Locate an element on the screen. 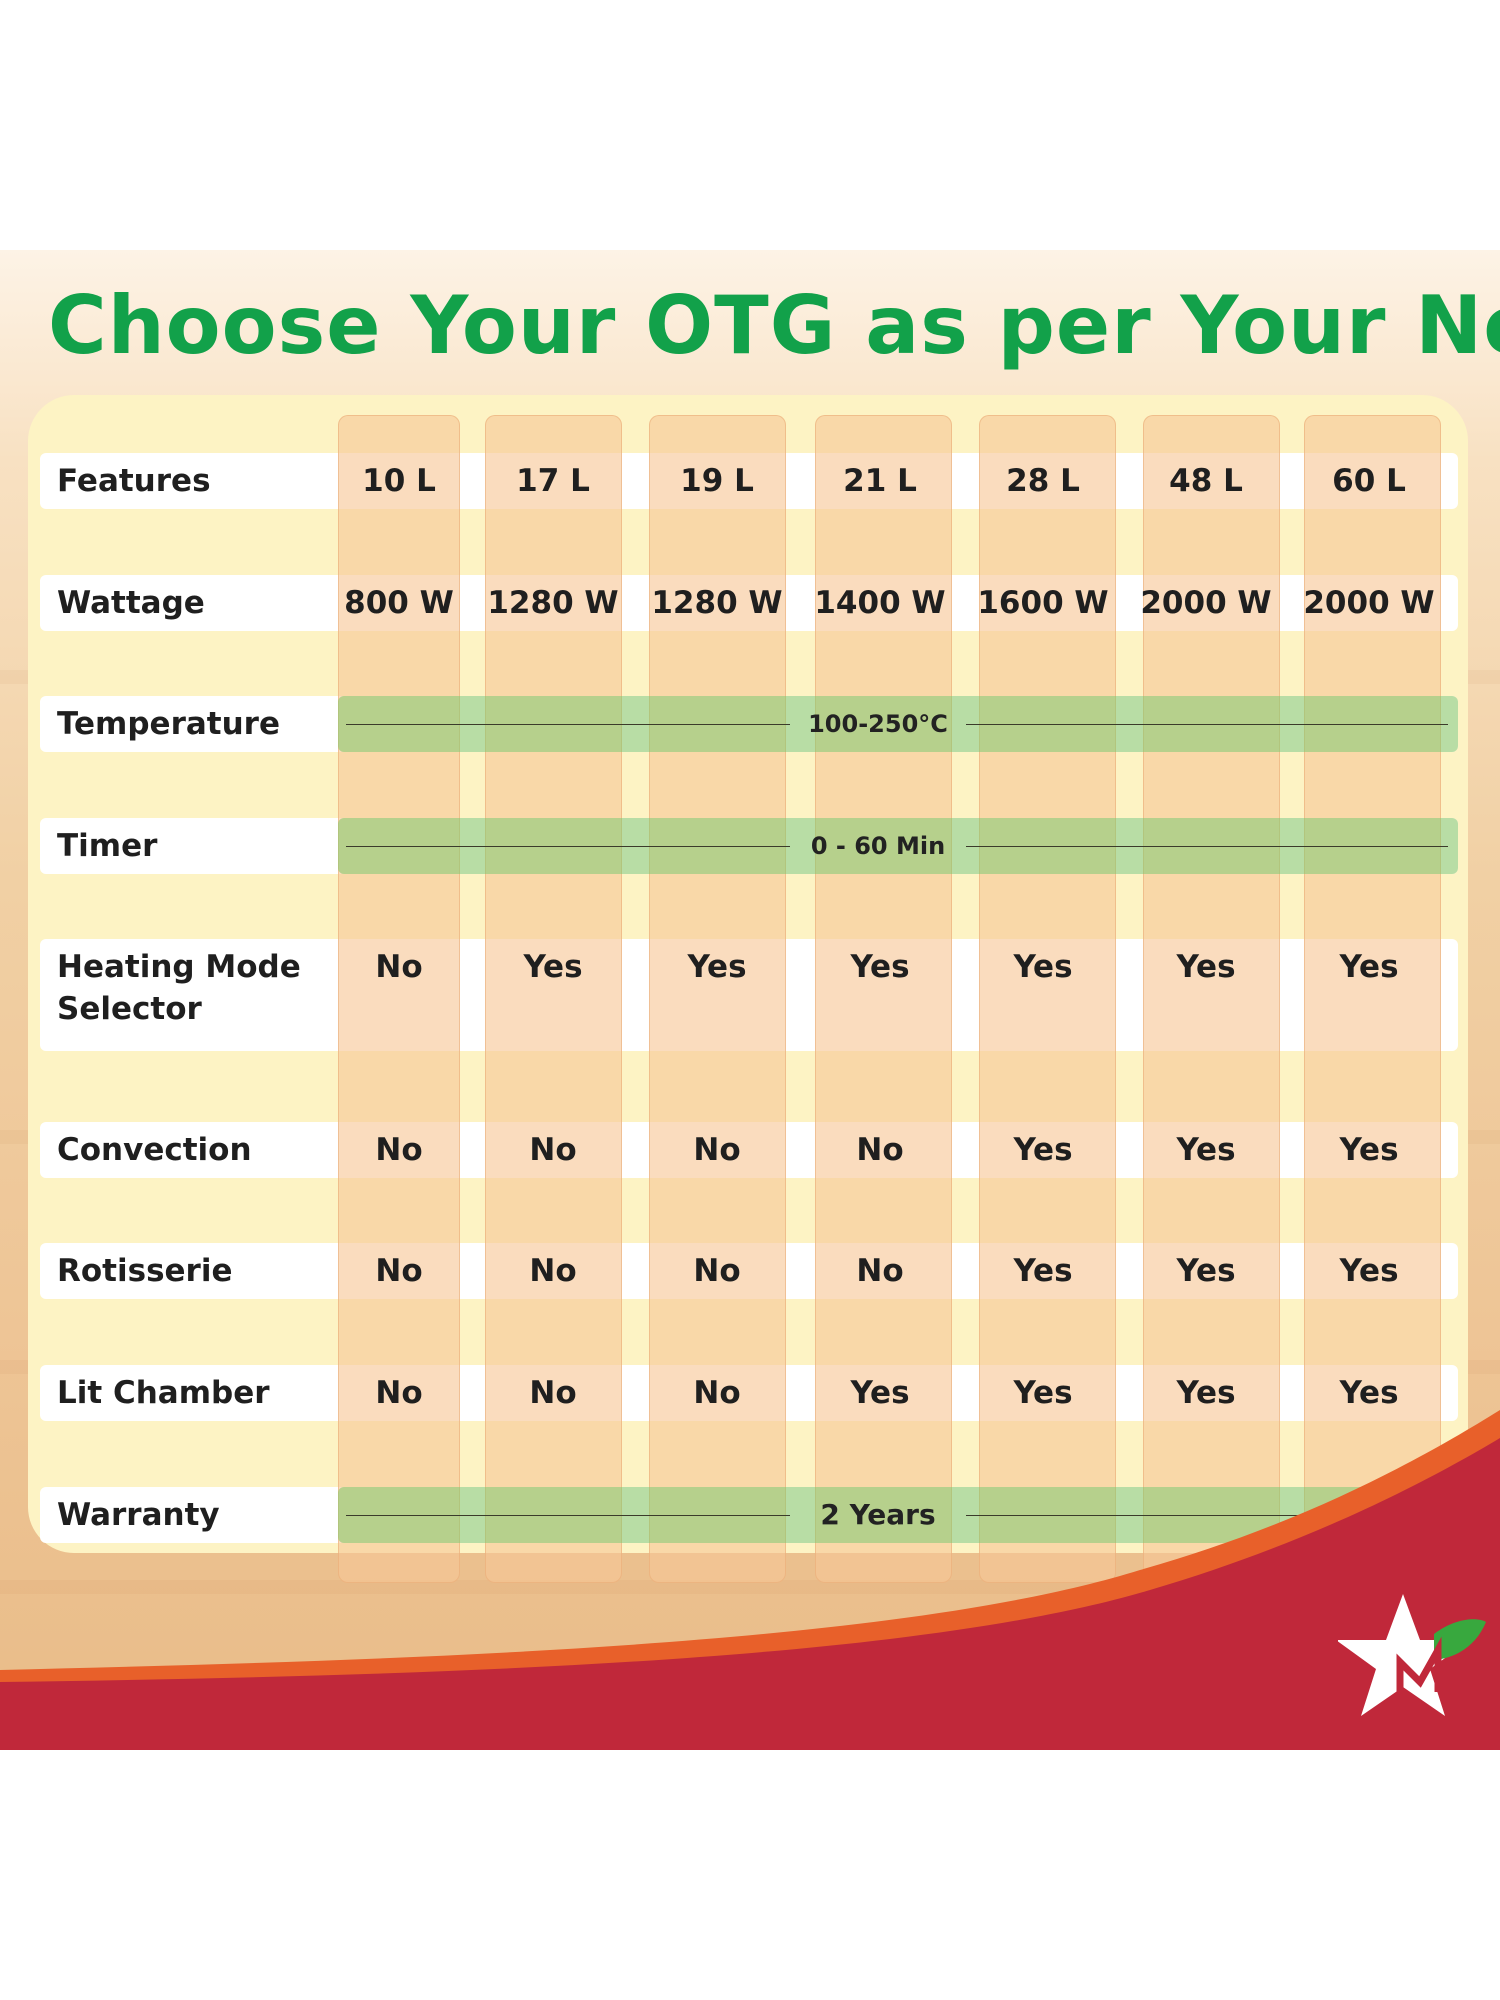 The image size is (1500, 2000). temperature-value: 100-250°C is located at coordinates (878, 724).